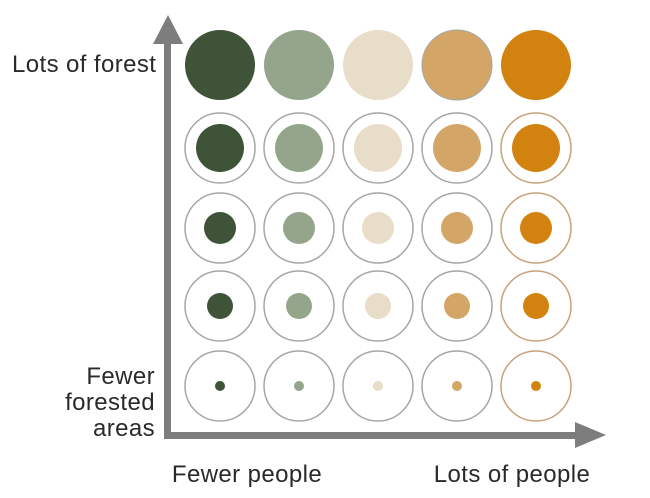  I want to click on bubble-r1-c4, so click(457, 65).